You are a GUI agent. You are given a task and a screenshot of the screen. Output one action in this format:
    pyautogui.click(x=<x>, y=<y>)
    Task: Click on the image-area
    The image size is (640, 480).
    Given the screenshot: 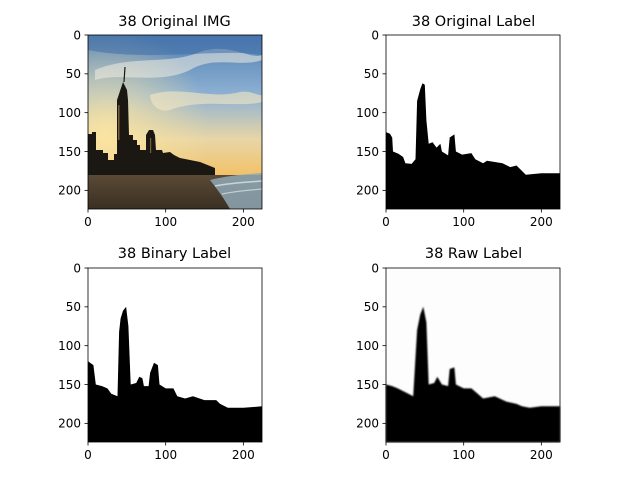 What is the action you would take?
    pyautogui.click(x=175, y=122)
    